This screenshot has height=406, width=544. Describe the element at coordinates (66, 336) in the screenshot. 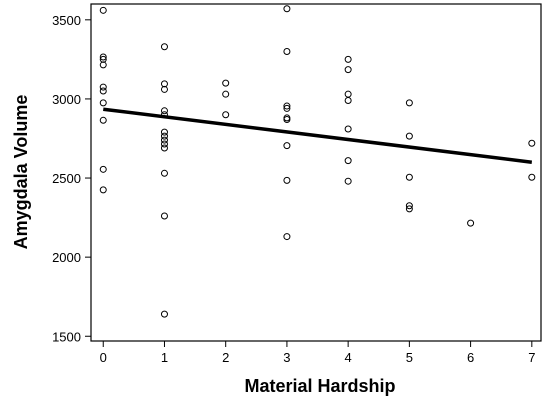

I see `y-tick-label: 1500` at that location.